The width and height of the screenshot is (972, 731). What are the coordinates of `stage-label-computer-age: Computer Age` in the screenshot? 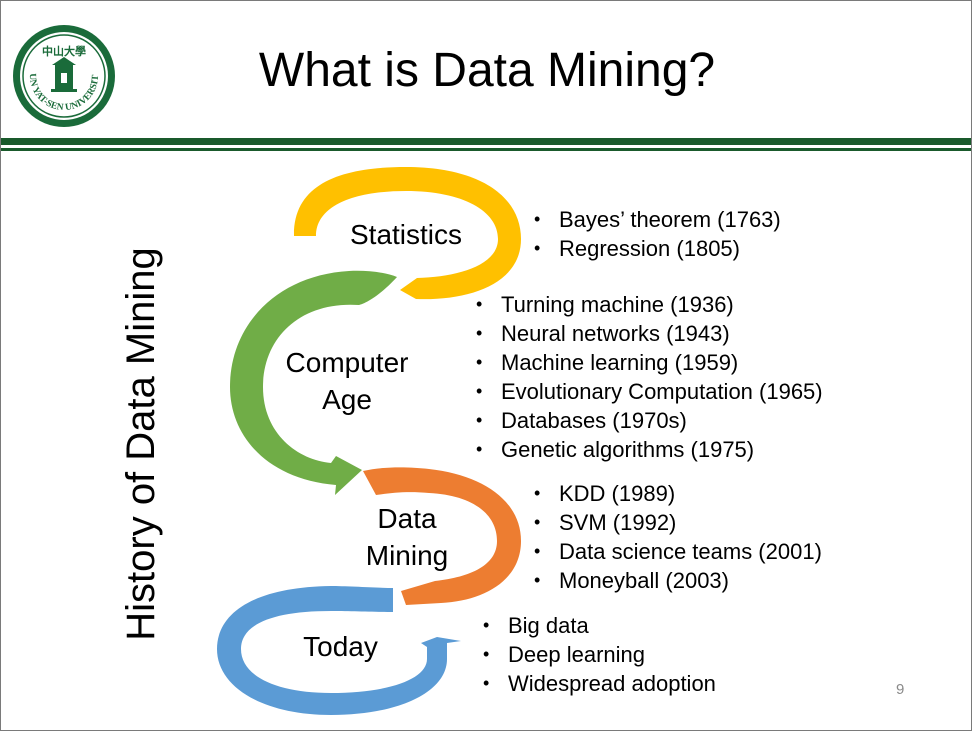 It's located at (347, 381).